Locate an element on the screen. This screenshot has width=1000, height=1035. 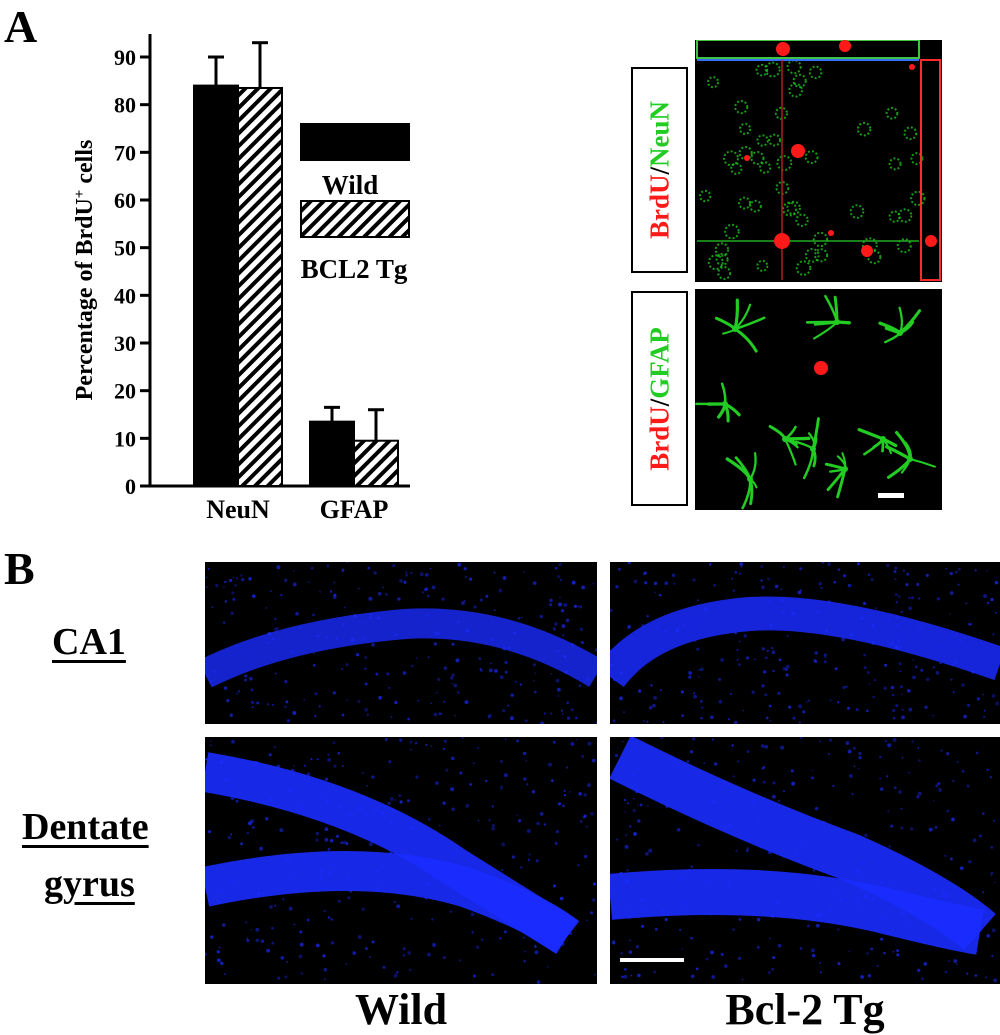
ca1-bcl2-image is located at coordinates (805, 643).